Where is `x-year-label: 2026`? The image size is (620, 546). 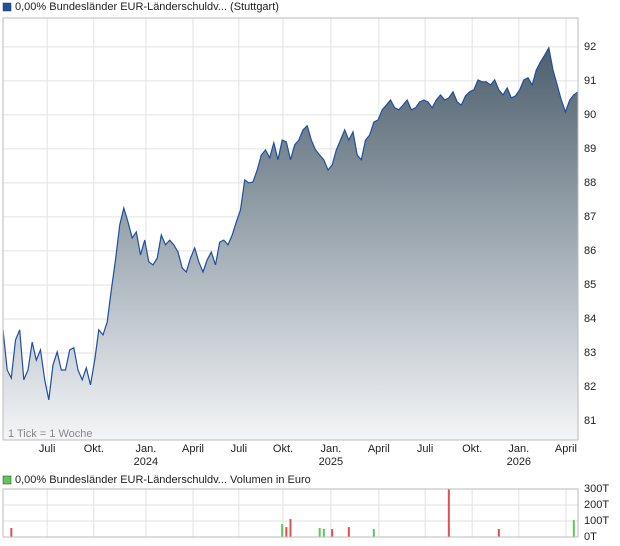
x-year-label: 2026 is located at coordinates (519, 462).